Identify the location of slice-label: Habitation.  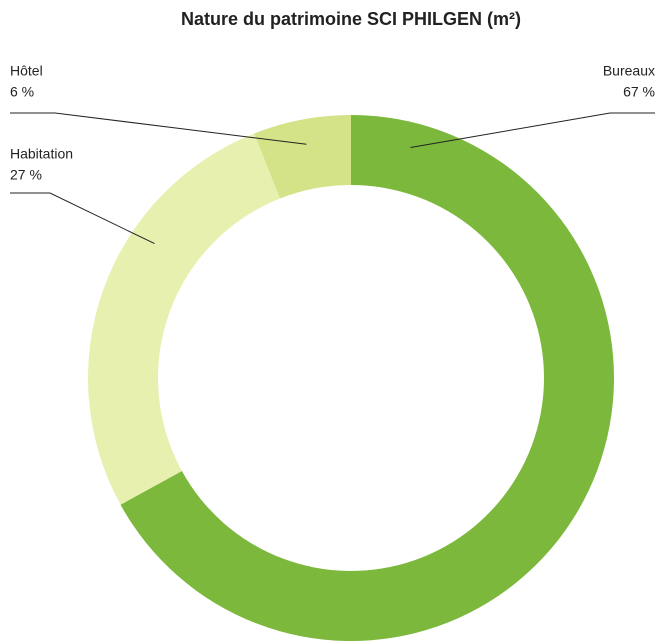
(41, 154).